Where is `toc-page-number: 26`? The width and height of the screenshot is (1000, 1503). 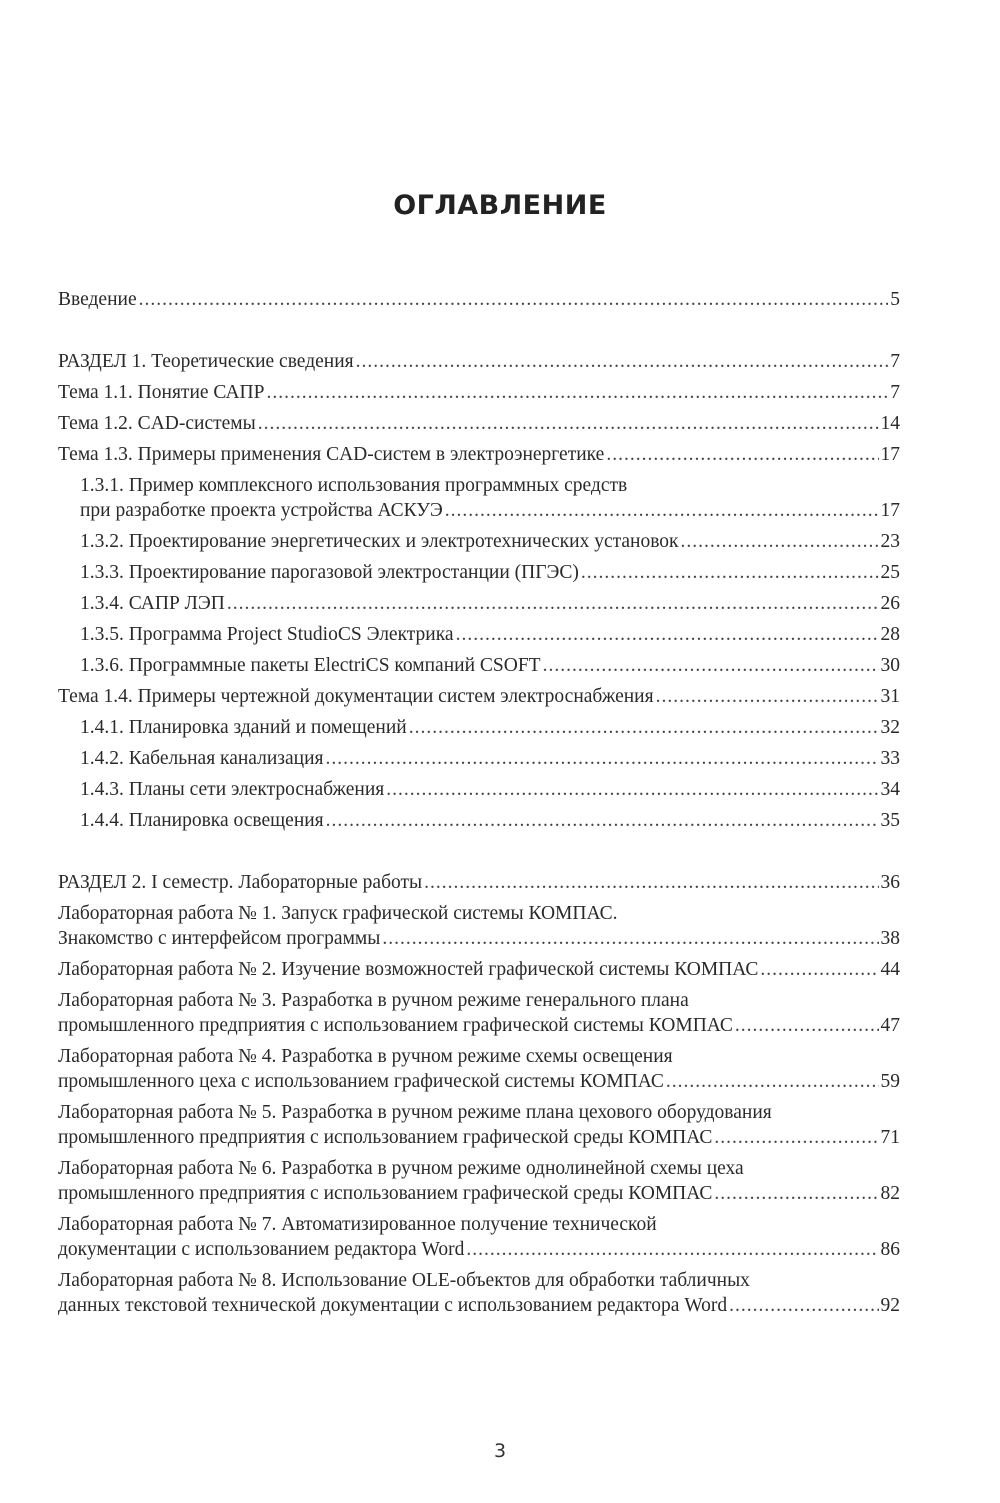
toc-page-number: 26 is located at coordinates (890, 603).